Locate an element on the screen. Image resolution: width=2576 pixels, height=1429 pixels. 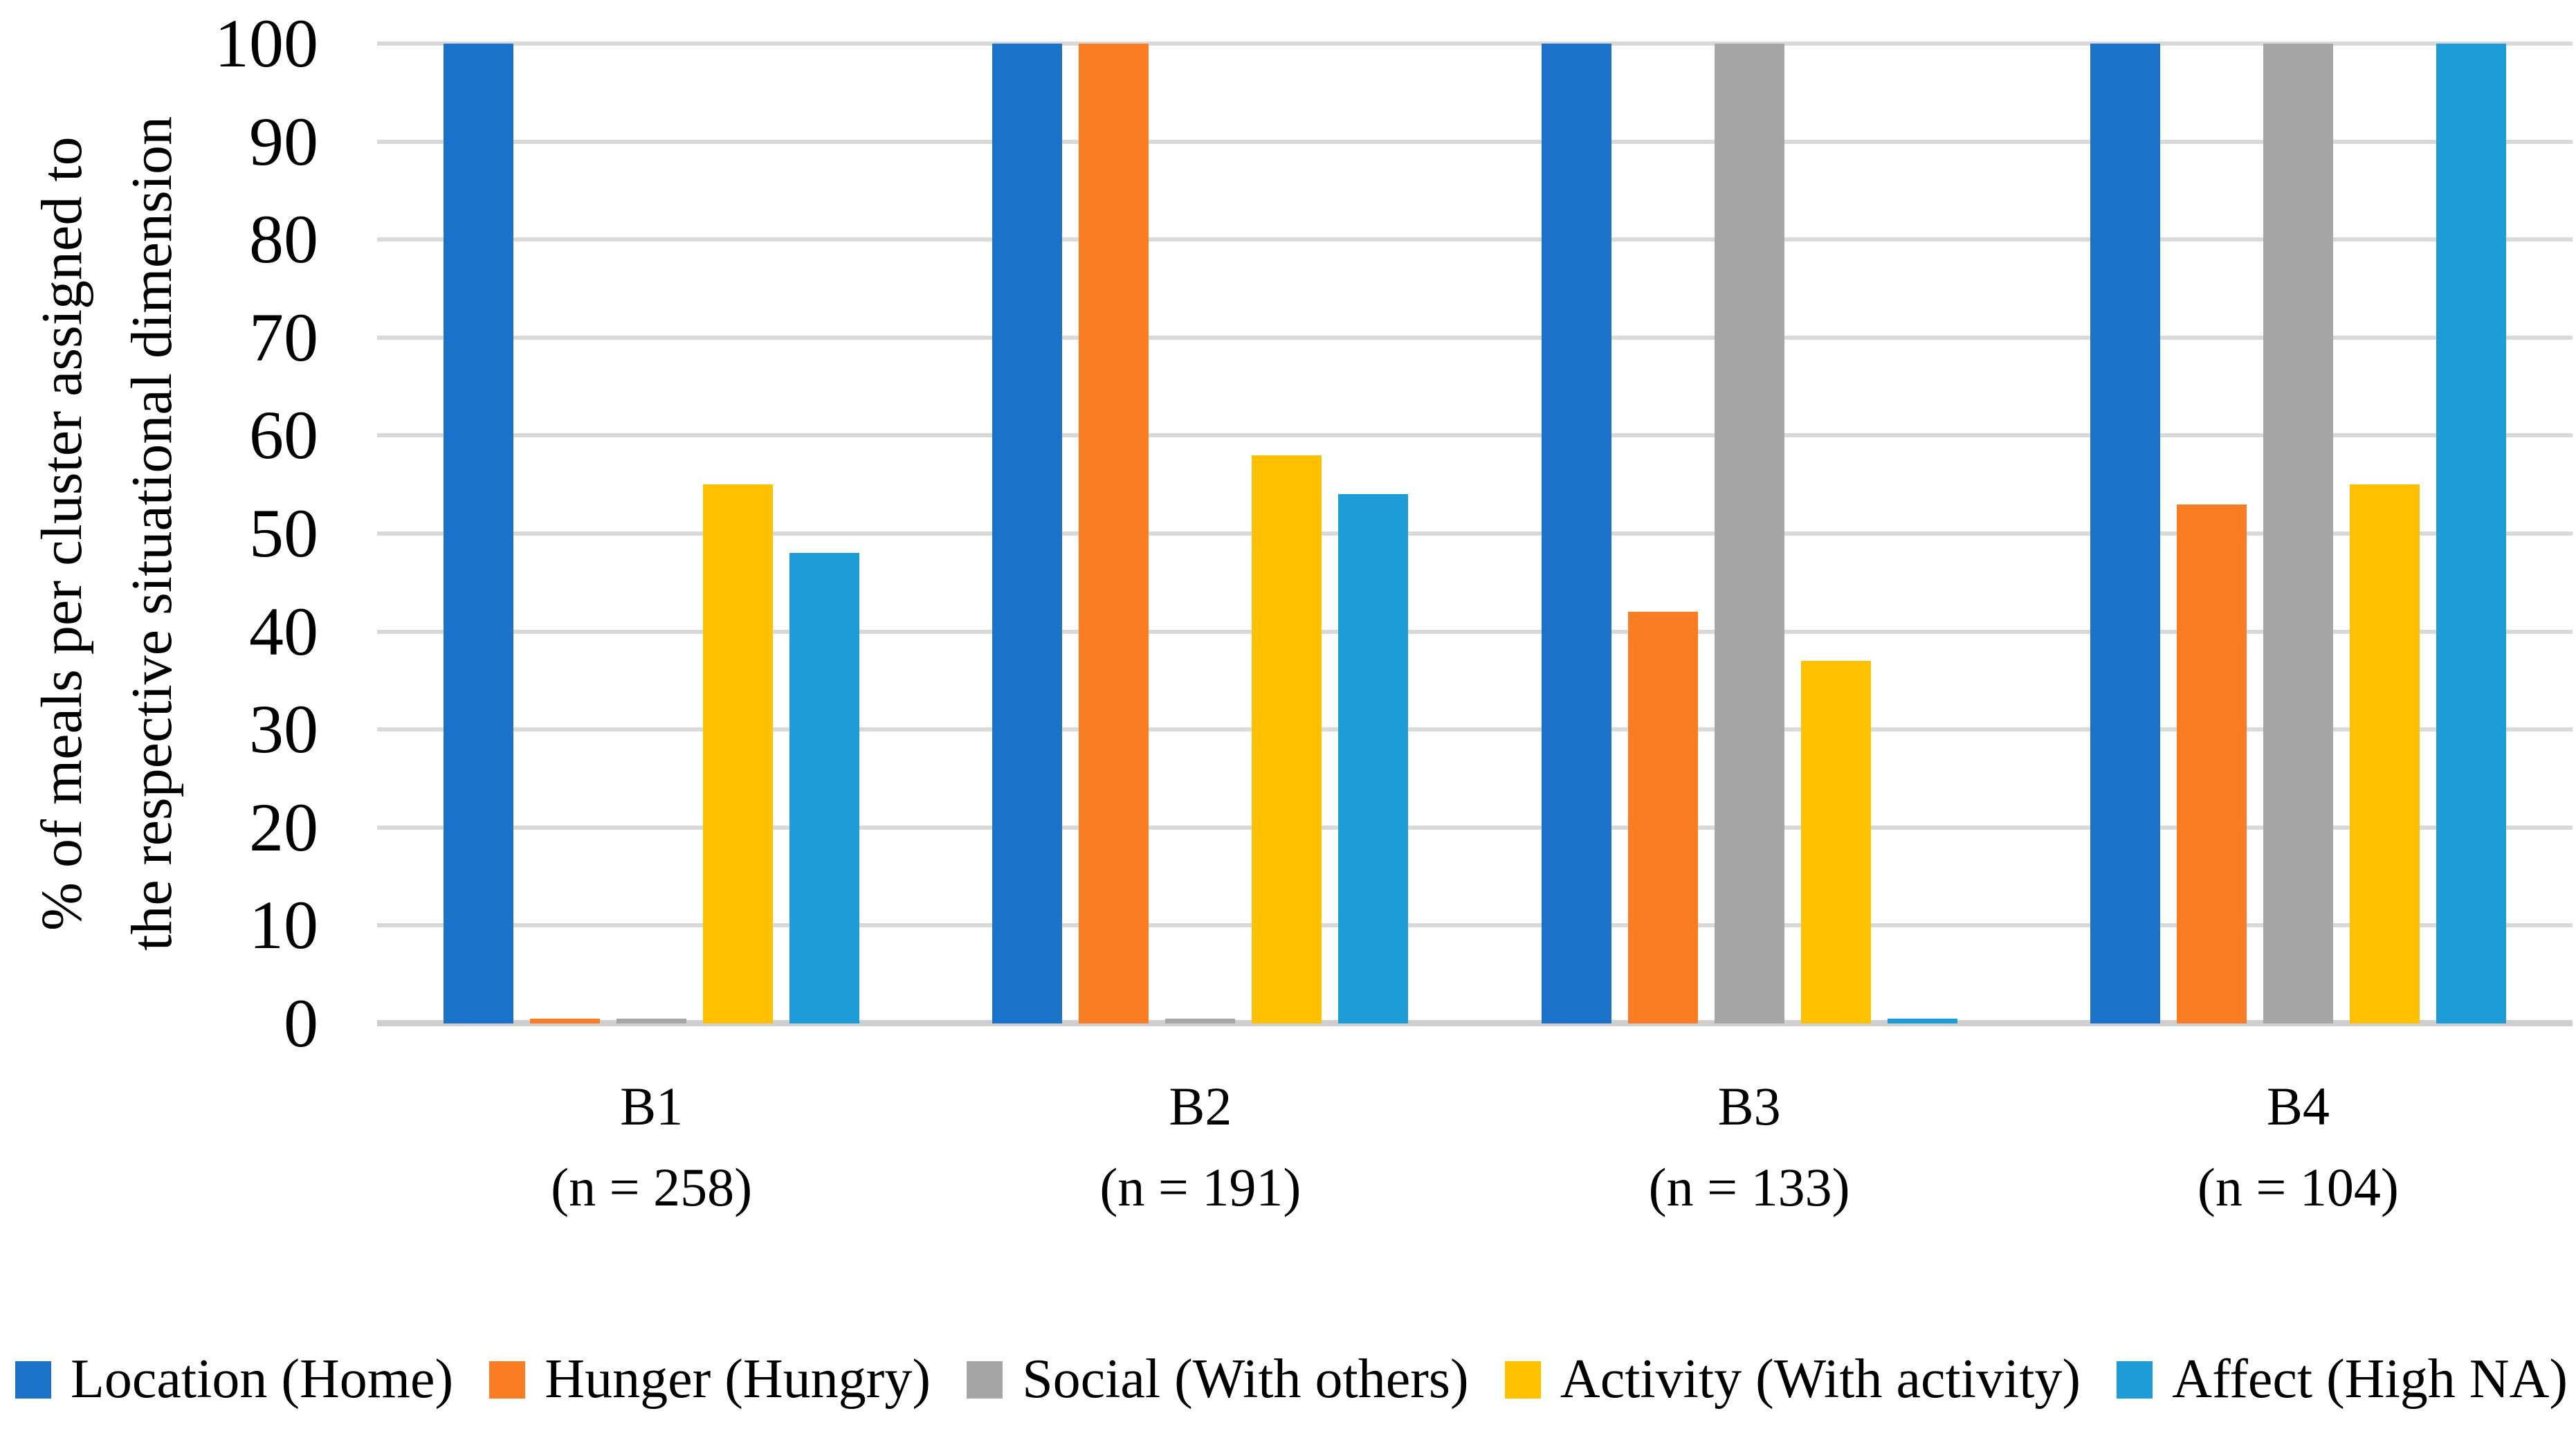
x-label-main: B2 is located at coordinates (1201, 1106).